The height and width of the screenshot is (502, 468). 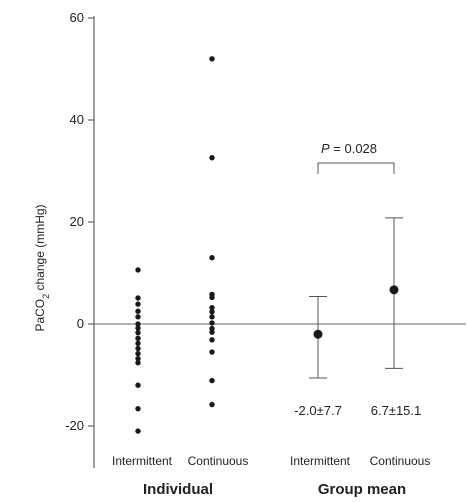 I want to click on mean-point-continuous, so click(x=394, y=290).